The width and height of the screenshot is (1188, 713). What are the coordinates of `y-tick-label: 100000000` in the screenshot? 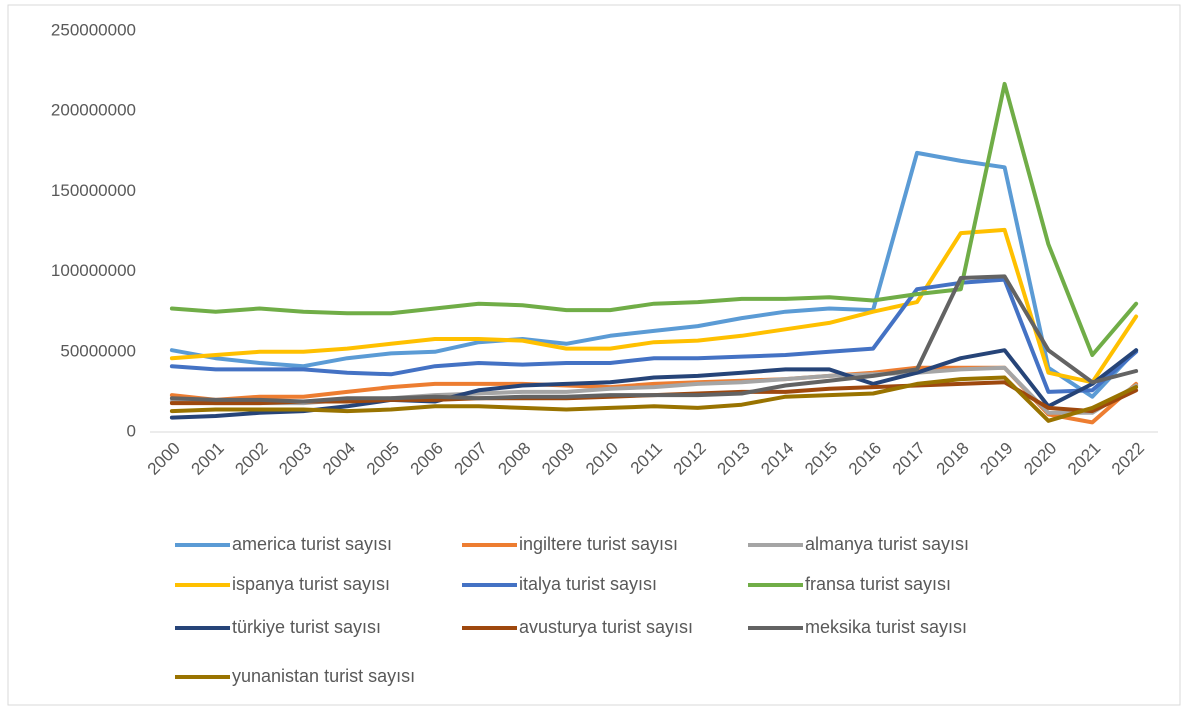 It's located at (93, 270).